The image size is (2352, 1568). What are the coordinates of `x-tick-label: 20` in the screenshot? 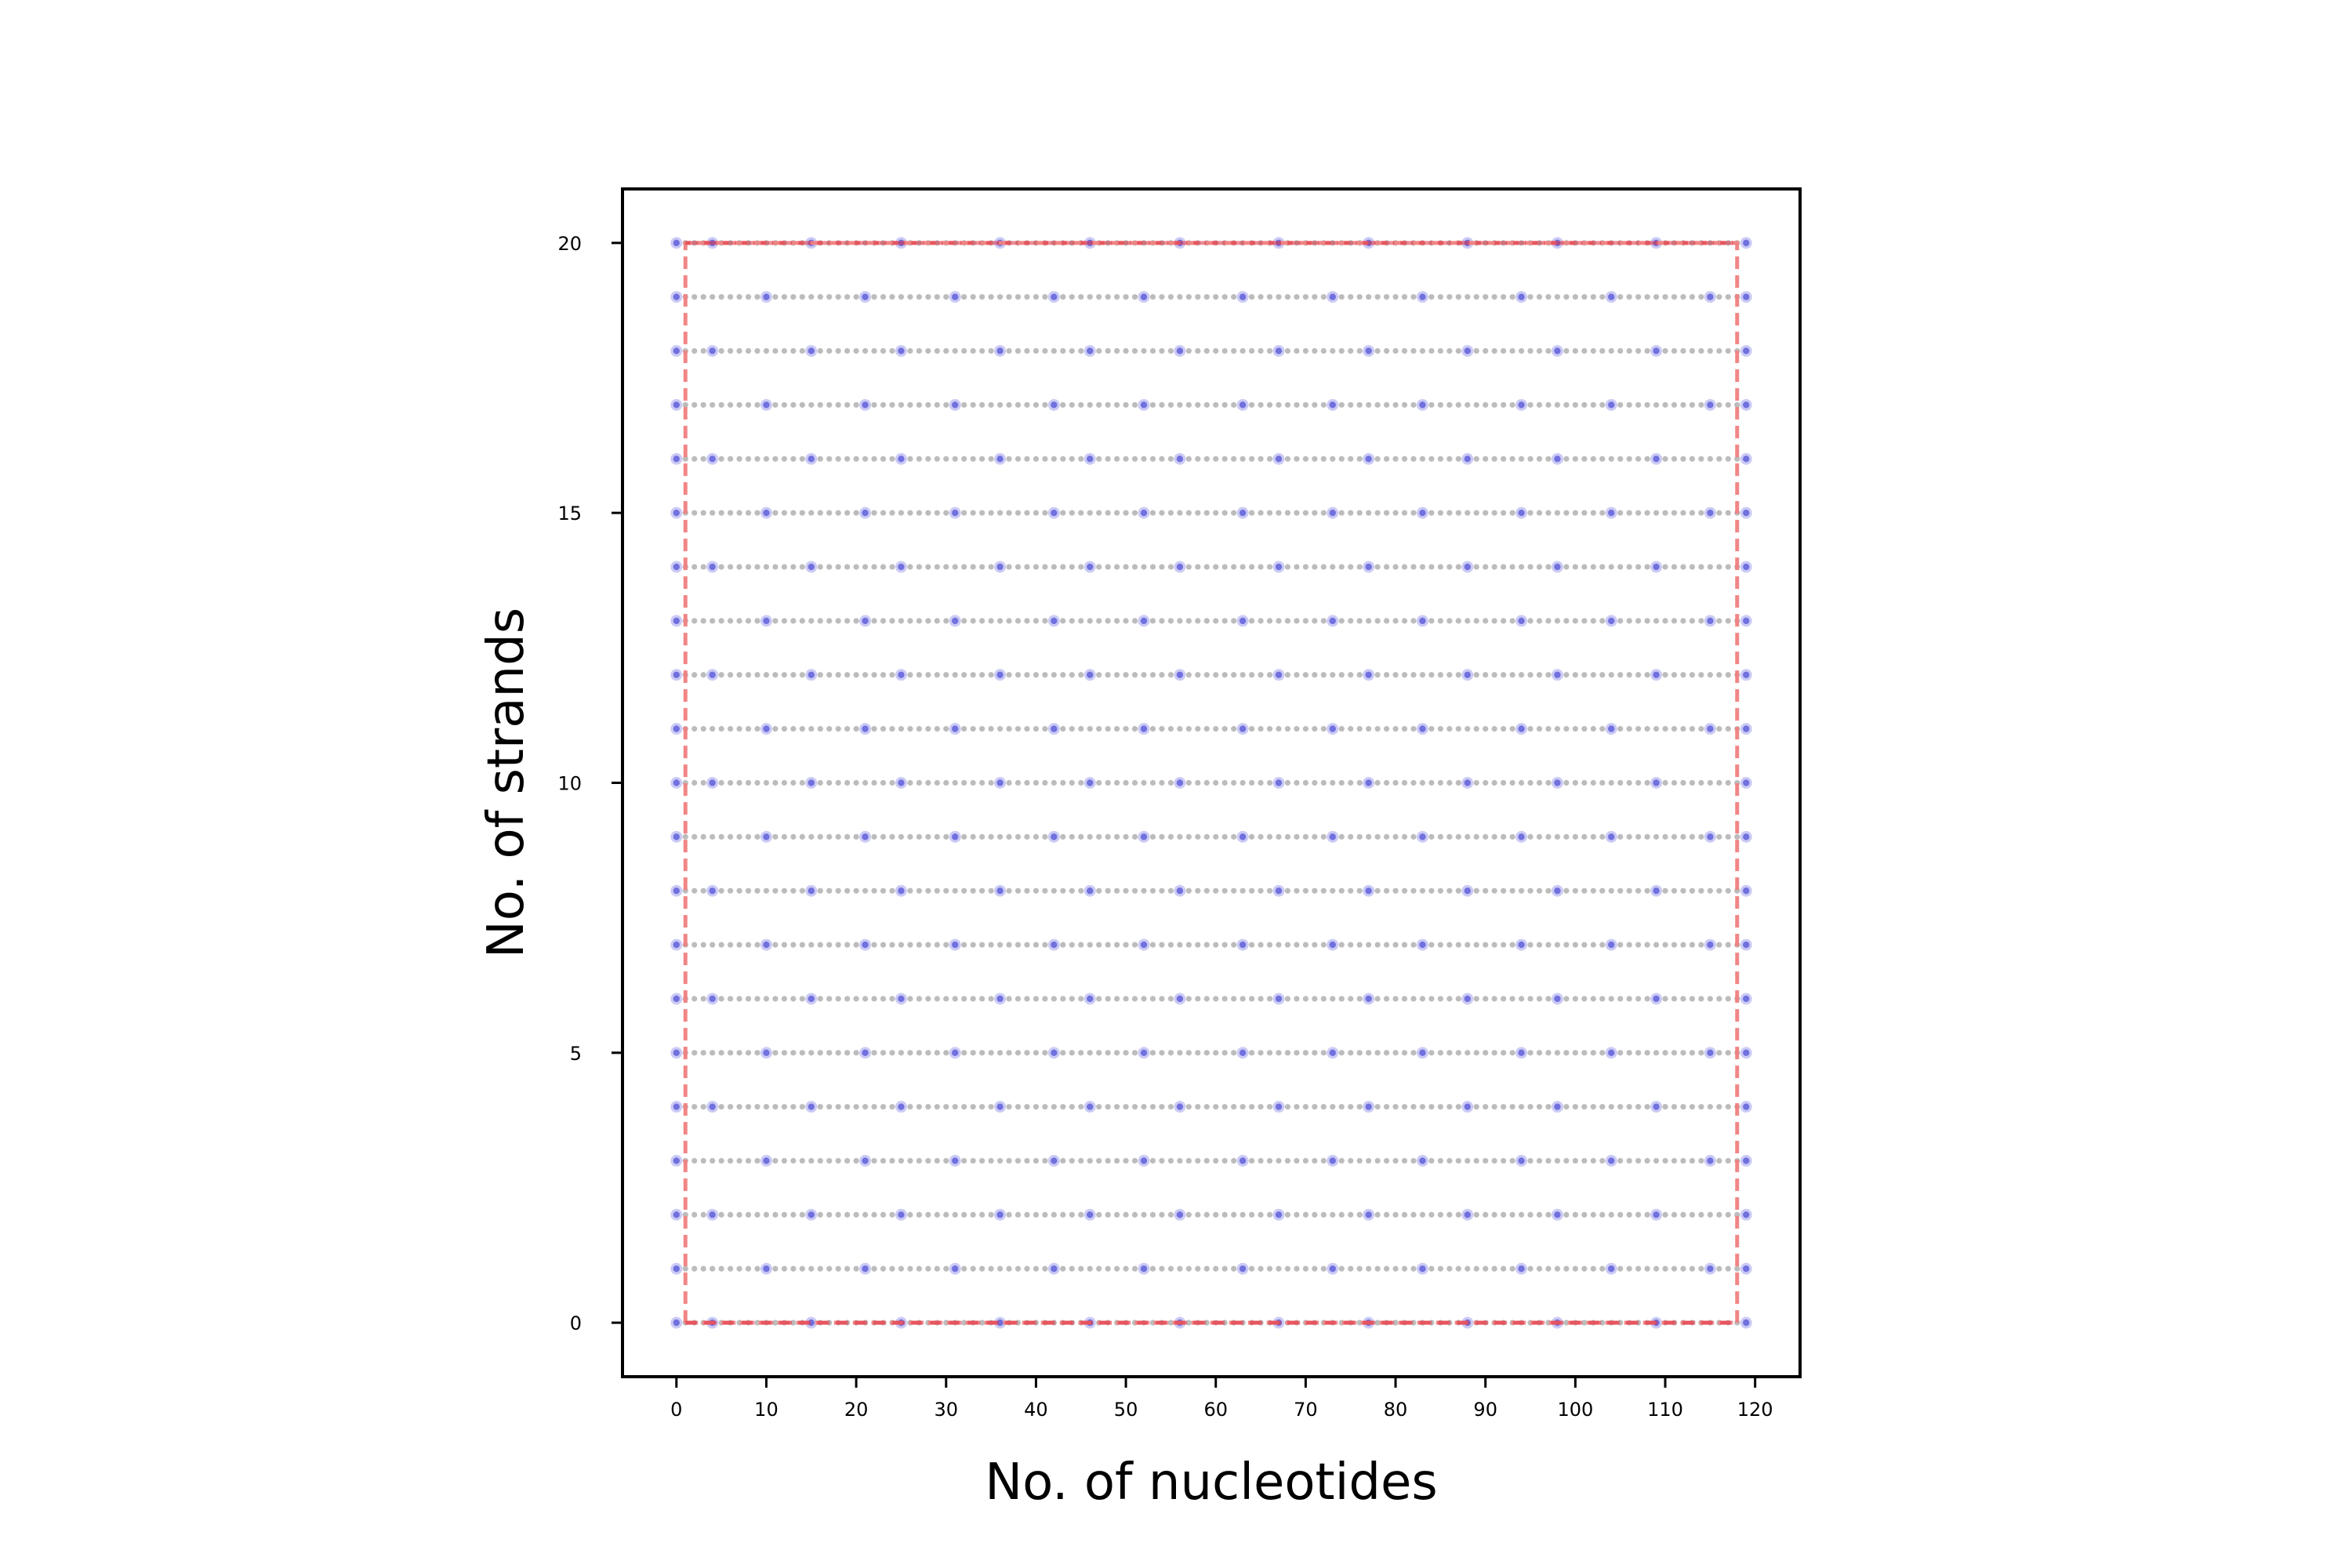 It's located at (856, 1410).